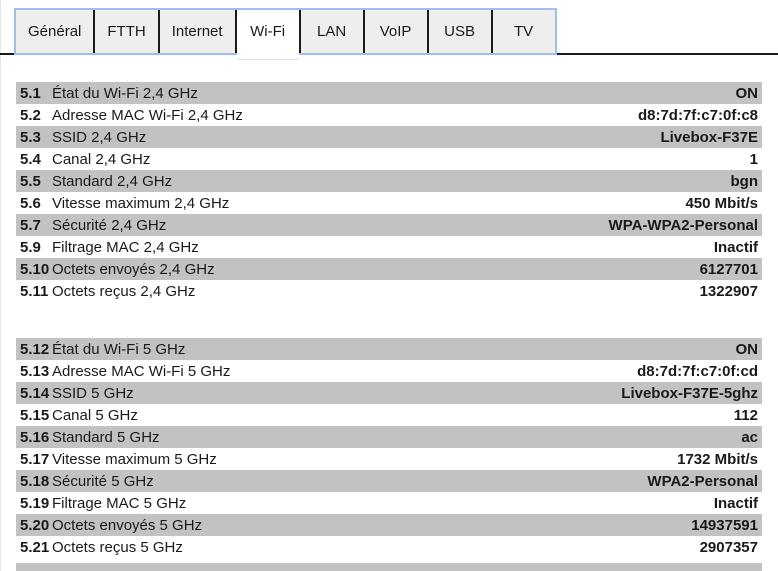 The height and width of the screenshot is (571, 778). What do you see at coordinates (389, 203) in the screenshot?
I see `table-row: 5.6 Vitesse maximum 2,4 GHz 450 Mbit/s` at bounding box center [389, 203].